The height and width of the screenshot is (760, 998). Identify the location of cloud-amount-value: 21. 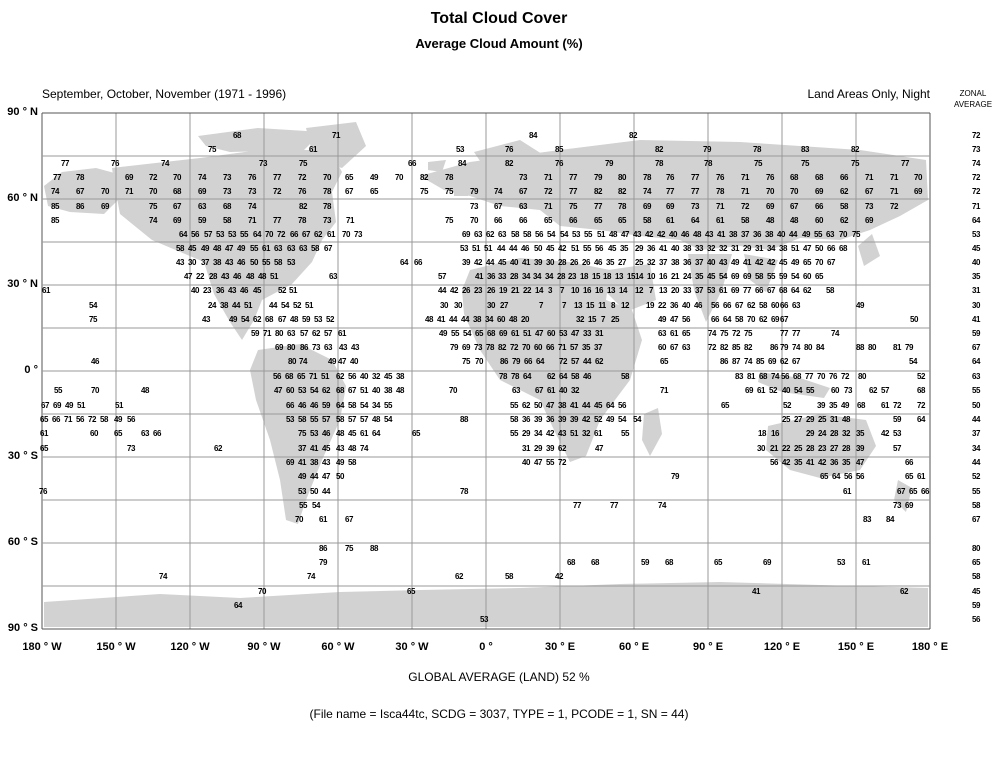
(515, 290).